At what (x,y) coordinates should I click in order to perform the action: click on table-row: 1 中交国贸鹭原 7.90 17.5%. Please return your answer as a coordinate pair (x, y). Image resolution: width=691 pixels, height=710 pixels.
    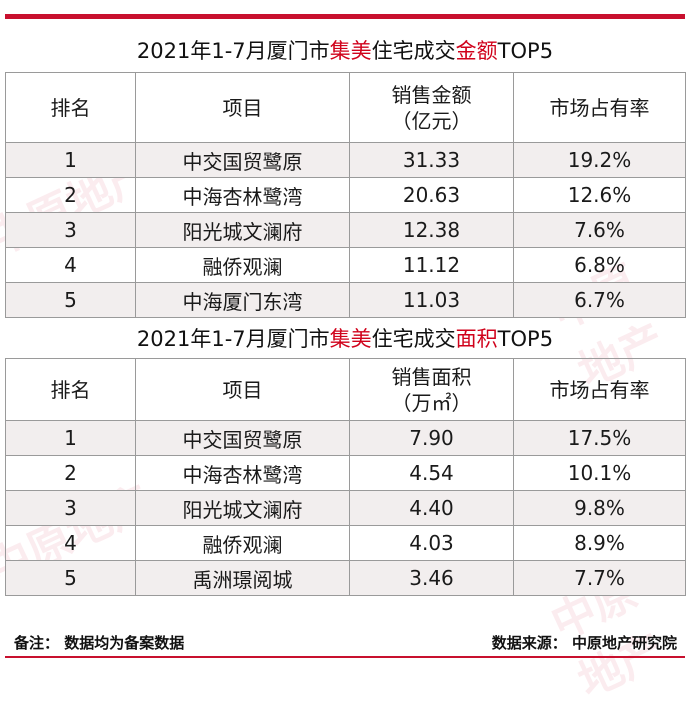
    Looking at the image, I should click on (345, 438).